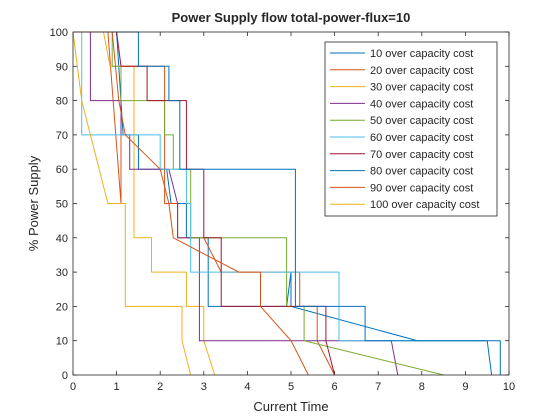  Describe the element at coordinates (204, 387) in the screenshot. I see `x-tick-label: 3` at that location.